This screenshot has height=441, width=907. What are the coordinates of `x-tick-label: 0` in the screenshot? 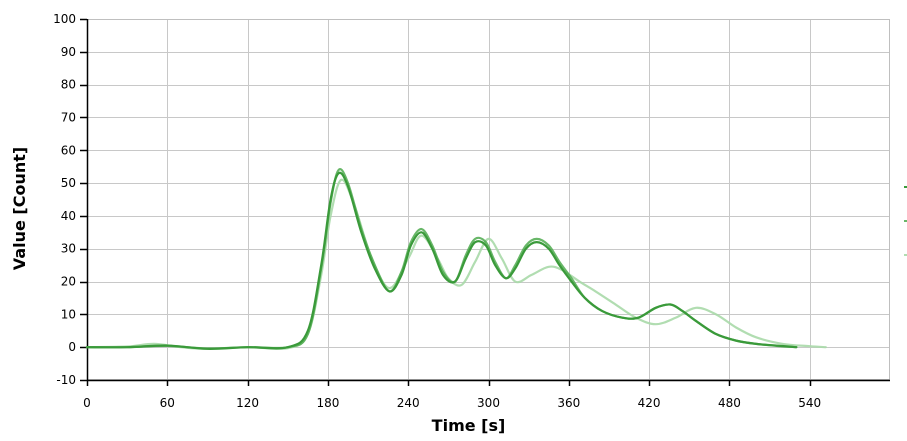 It's located at (87, 403).